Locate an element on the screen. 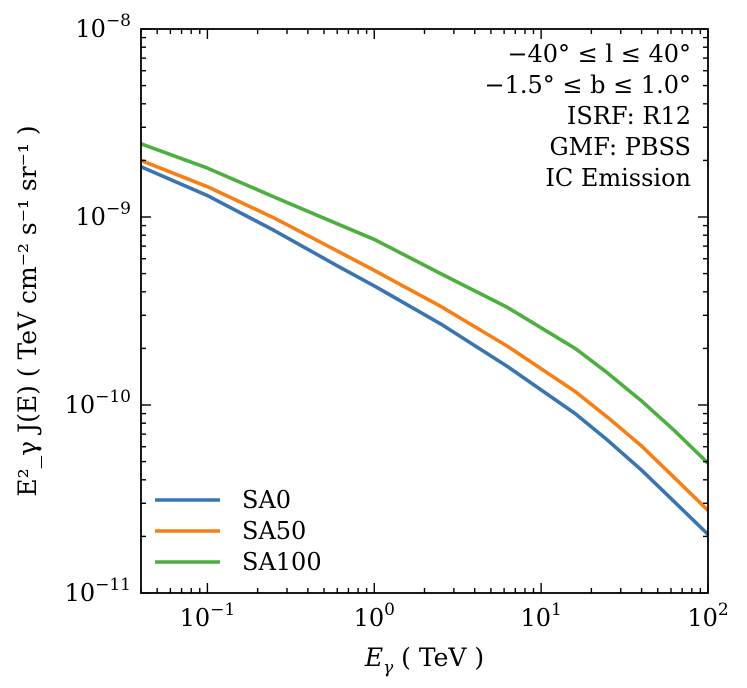 Image resolution: width=747 pixels, height=688 pixels. x-tick-label: 10⁰ is located at coordinates (374, 616).